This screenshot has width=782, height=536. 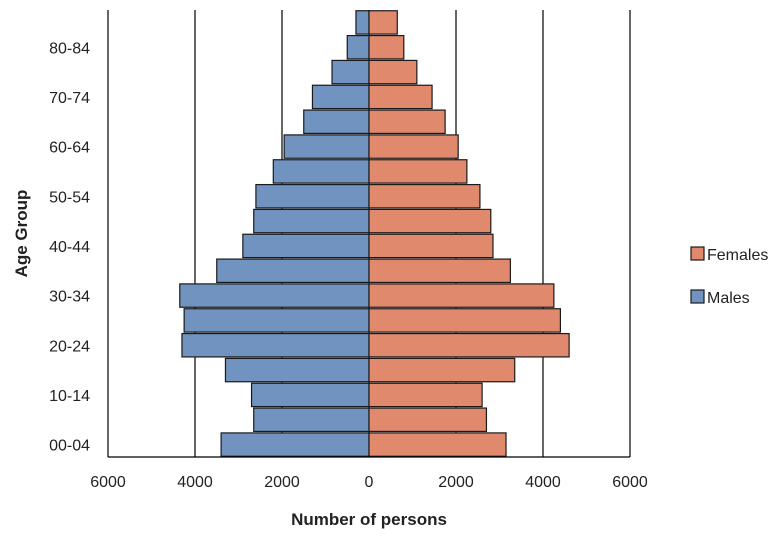 I want to click on y-tick-label: 00-04, so click(x=69, y=446).